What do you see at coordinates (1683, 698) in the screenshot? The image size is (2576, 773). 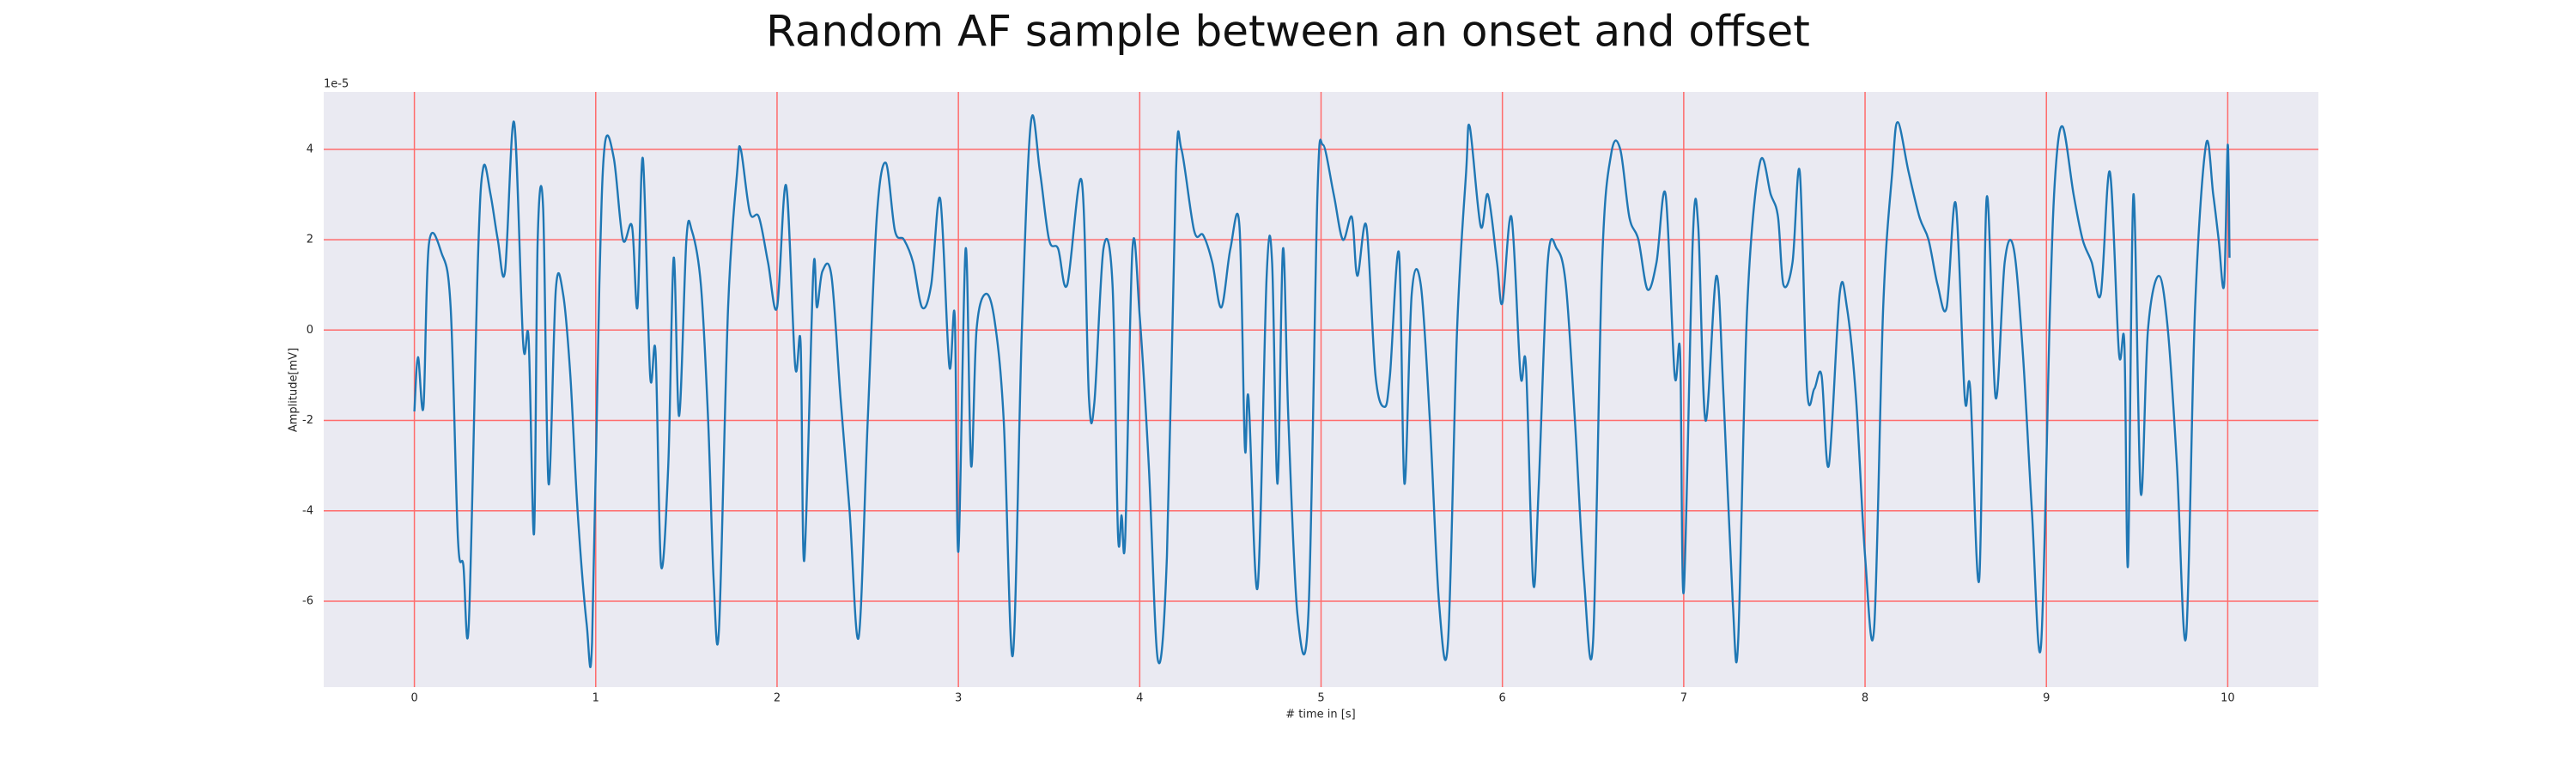 I see `x-tick-label: 7` at bounding box center [1683, 698].